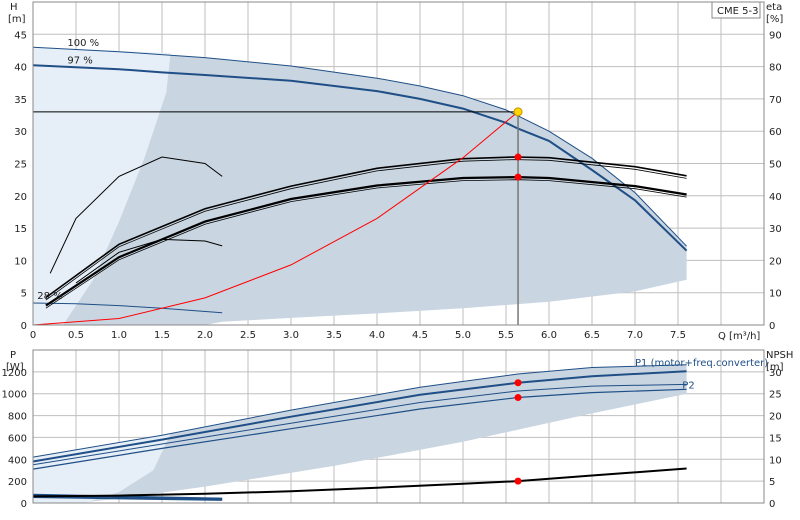  I want to click on q-tick-label: 4.5, so click(420, 335).